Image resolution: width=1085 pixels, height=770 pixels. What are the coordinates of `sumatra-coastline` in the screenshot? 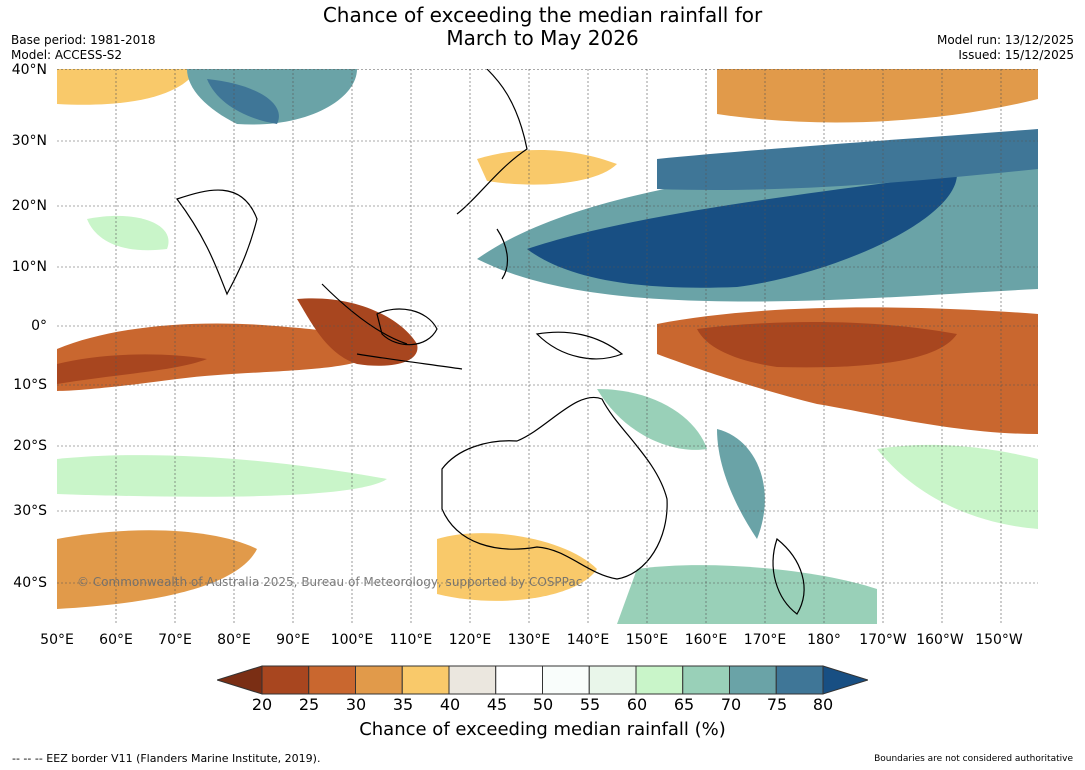 It's located at (364, 314).